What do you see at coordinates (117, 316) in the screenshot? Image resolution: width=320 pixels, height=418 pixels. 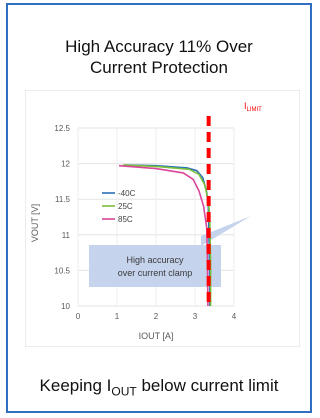 I see `x-tick-label: 1` at bounding box center [117, 316].